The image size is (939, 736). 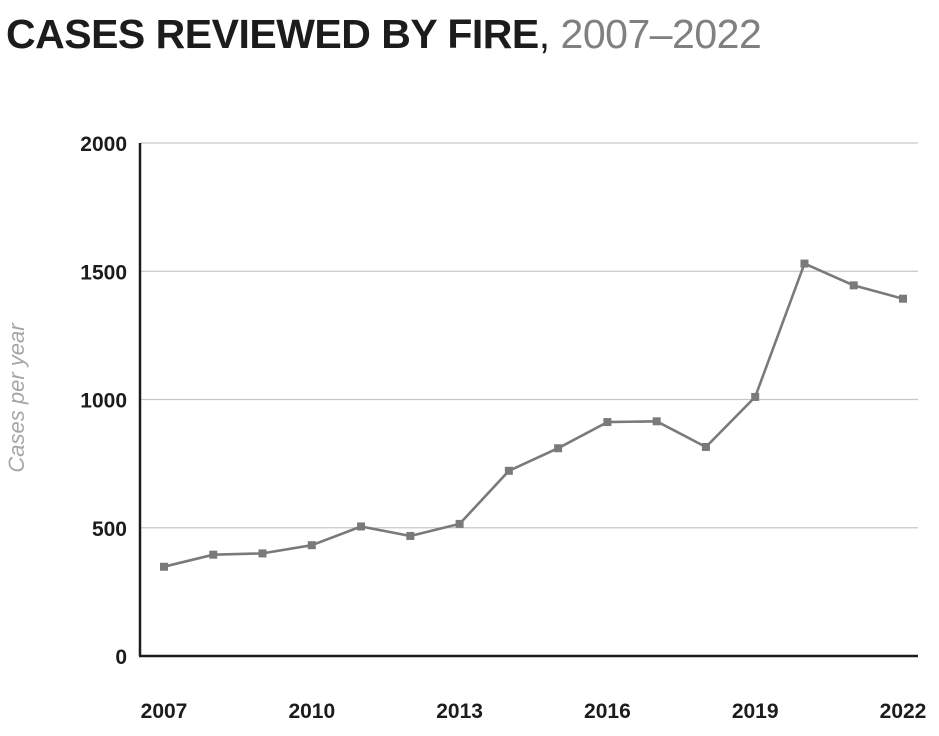 I want to click on data-point-2014, so click(x=508, y=470).